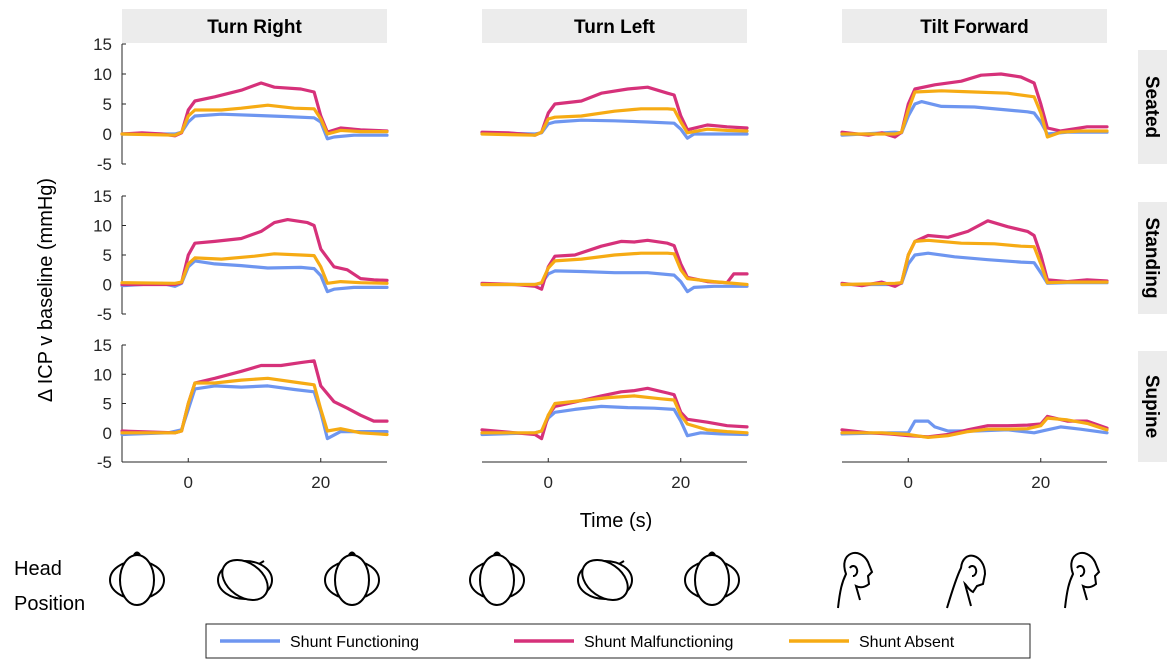  I want to click on panel-turn-right-standing: 15 10 5 0 -5, so click(241, 255).